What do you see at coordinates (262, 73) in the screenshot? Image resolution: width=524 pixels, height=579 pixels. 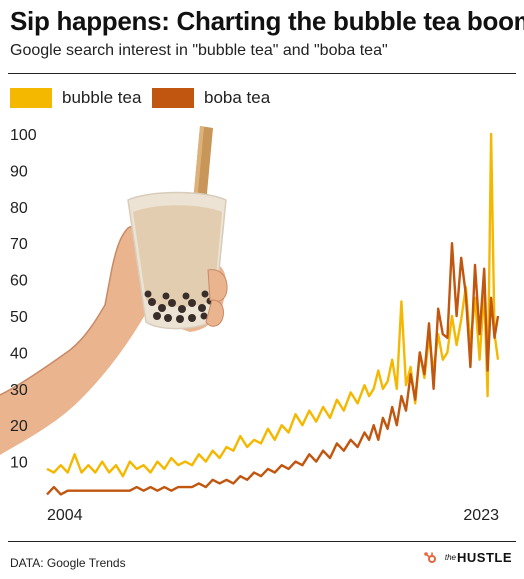 I see `top-divider` at bounding box center [262, 73].